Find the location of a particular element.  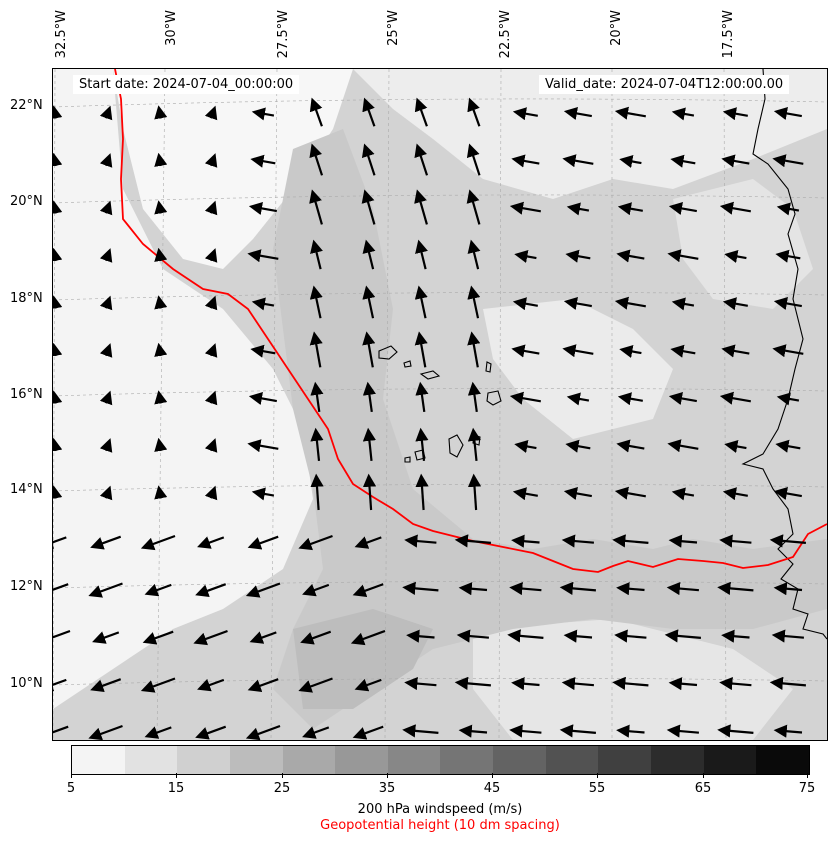

lat-label-14n: 14°N is located at coordinates (26, 489).